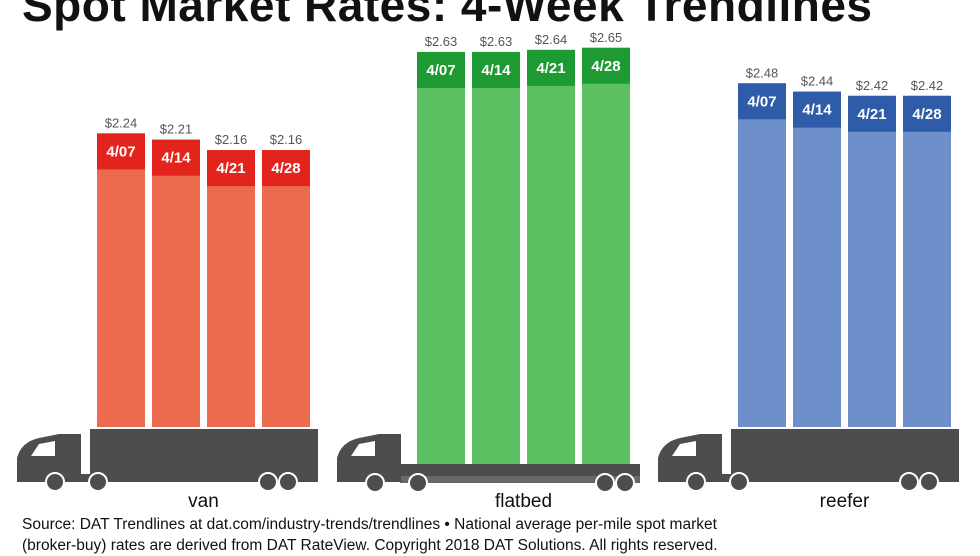 The image size is (980, 556). What do you see at coordinates (551, 39) in the screenshot?
I see `data-label: $2.64` at bounding box center [551, 39].